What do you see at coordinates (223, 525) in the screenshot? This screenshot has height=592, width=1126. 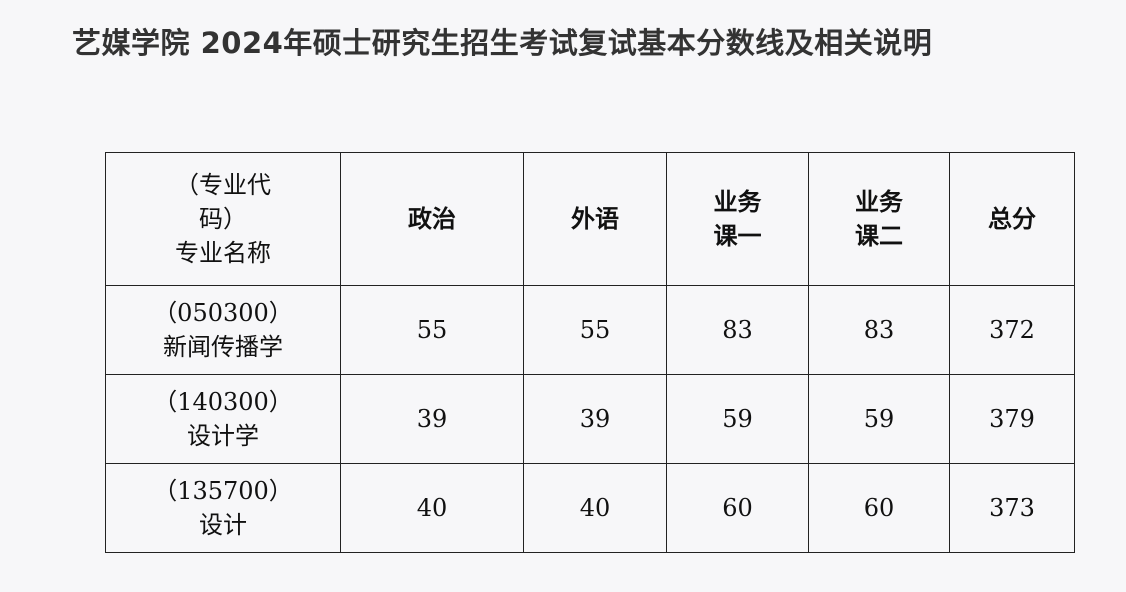 I see `major-name: 设计` at bounding box center [223, 525].